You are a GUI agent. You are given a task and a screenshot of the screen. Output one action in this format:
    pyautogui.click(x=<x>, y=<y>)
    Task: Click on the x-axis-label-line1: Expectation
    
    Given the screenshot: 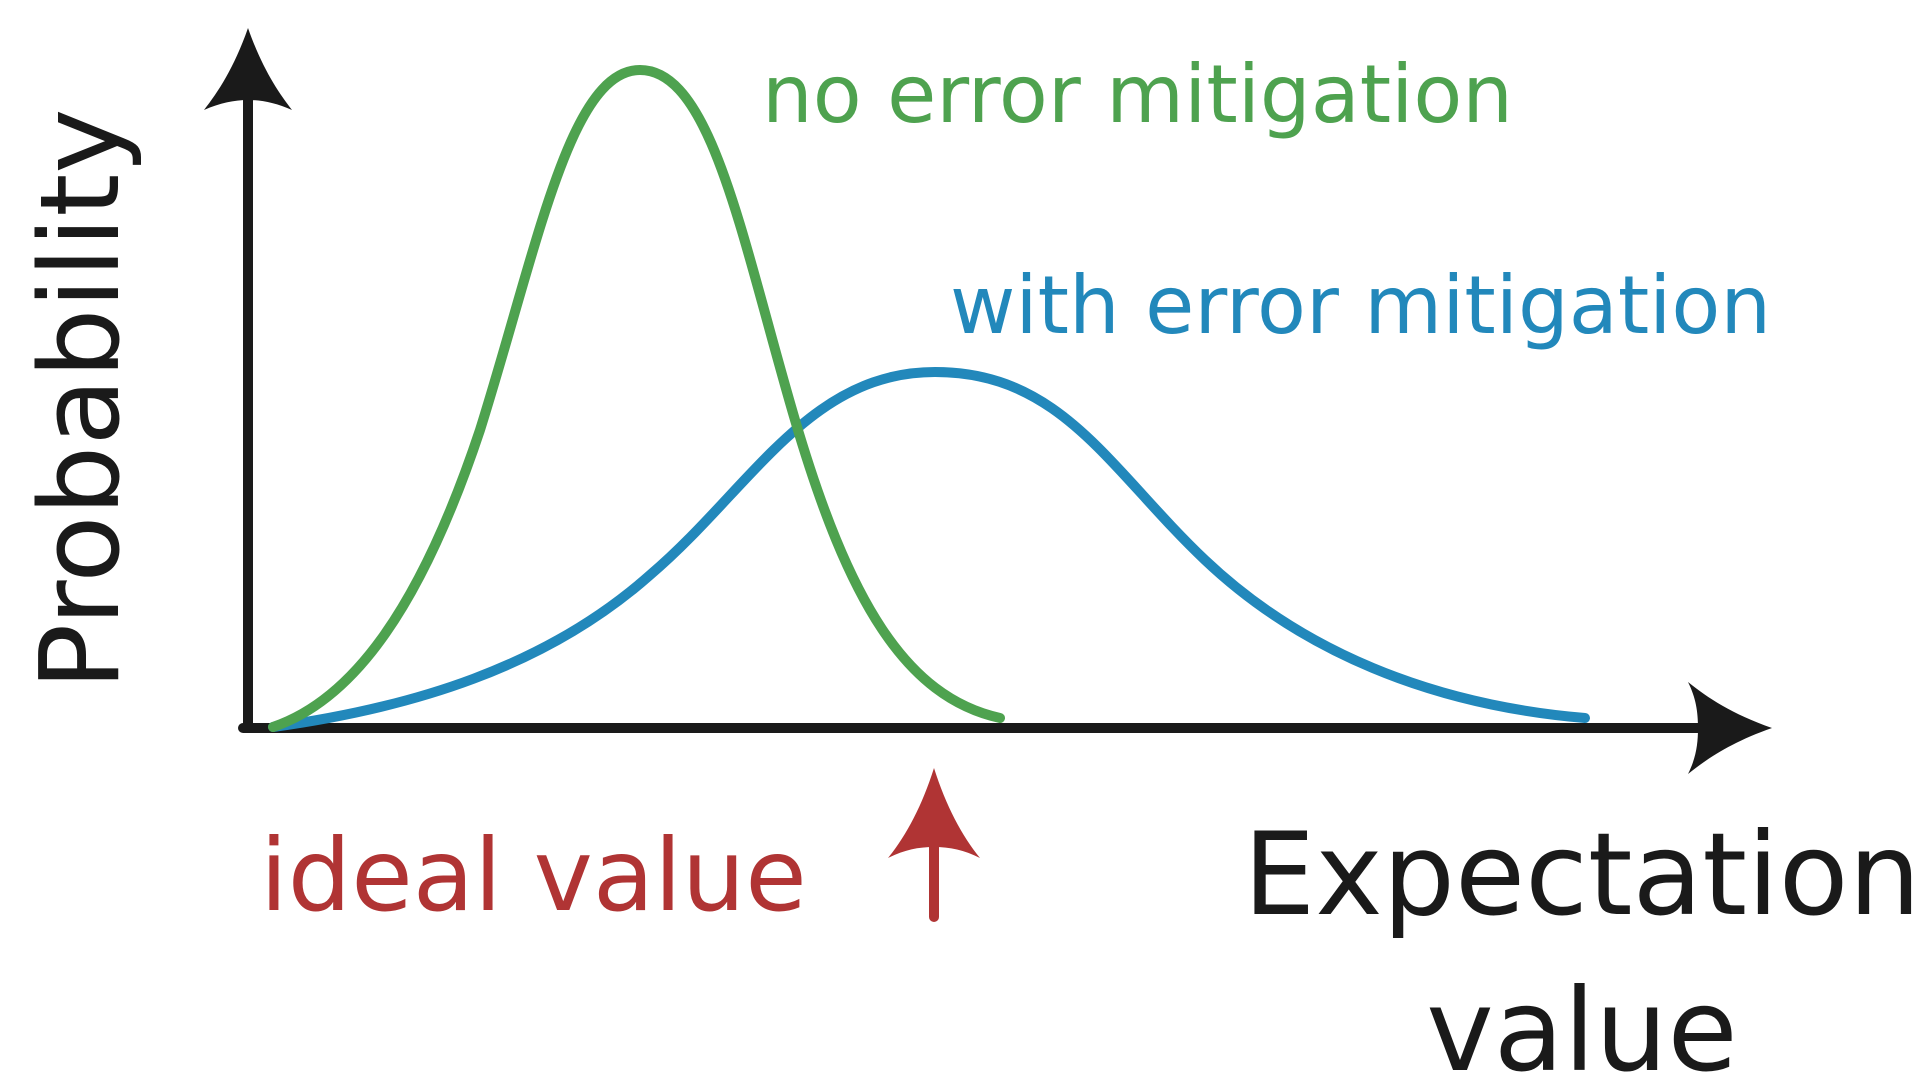 What is the action you would take?
    pyautogui.click(x=1582, y=874)
    